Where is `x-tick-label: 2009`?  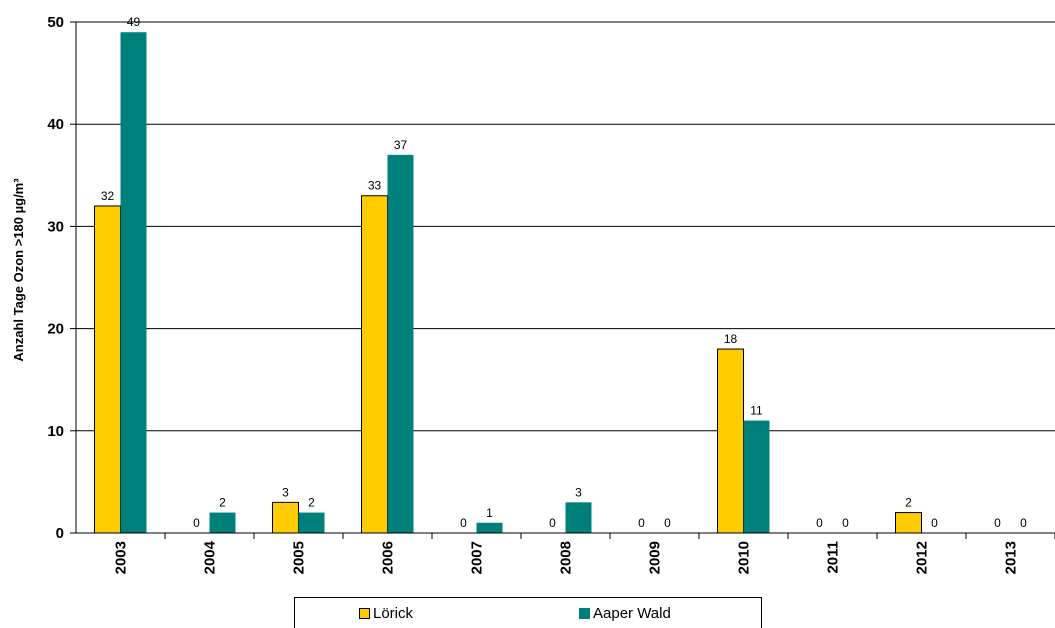 x-tick-label: 2009 is located at coordinates (655, 557).